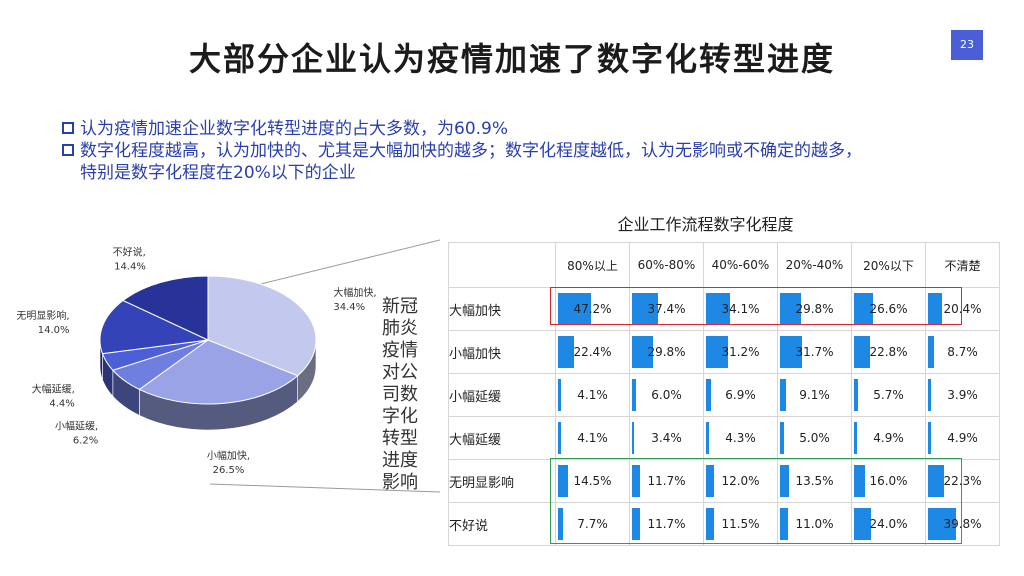  What do you see at coordinates (53, 389) in the screenshot?
I see `pie-slice-label: 大幅延缓,` at bounding box center [53, 389].